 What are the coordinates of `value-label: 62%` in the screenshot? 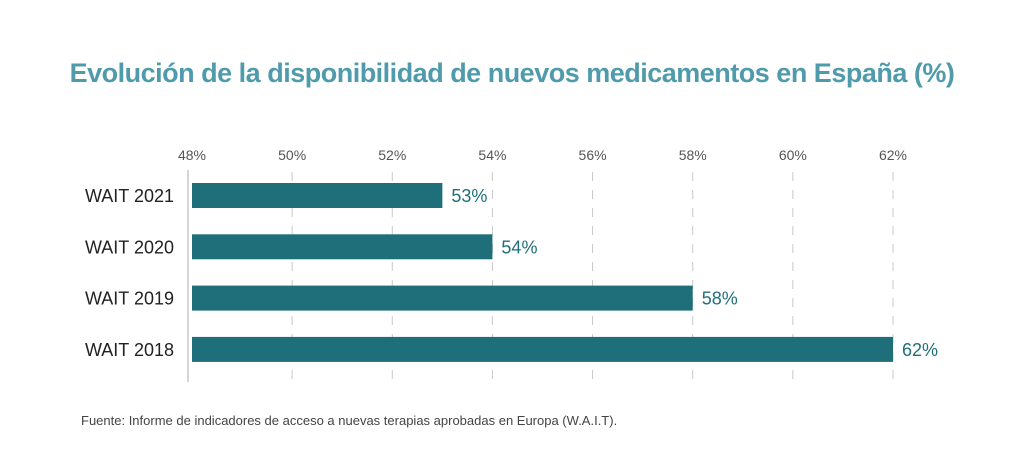 It's located at (920, 350).